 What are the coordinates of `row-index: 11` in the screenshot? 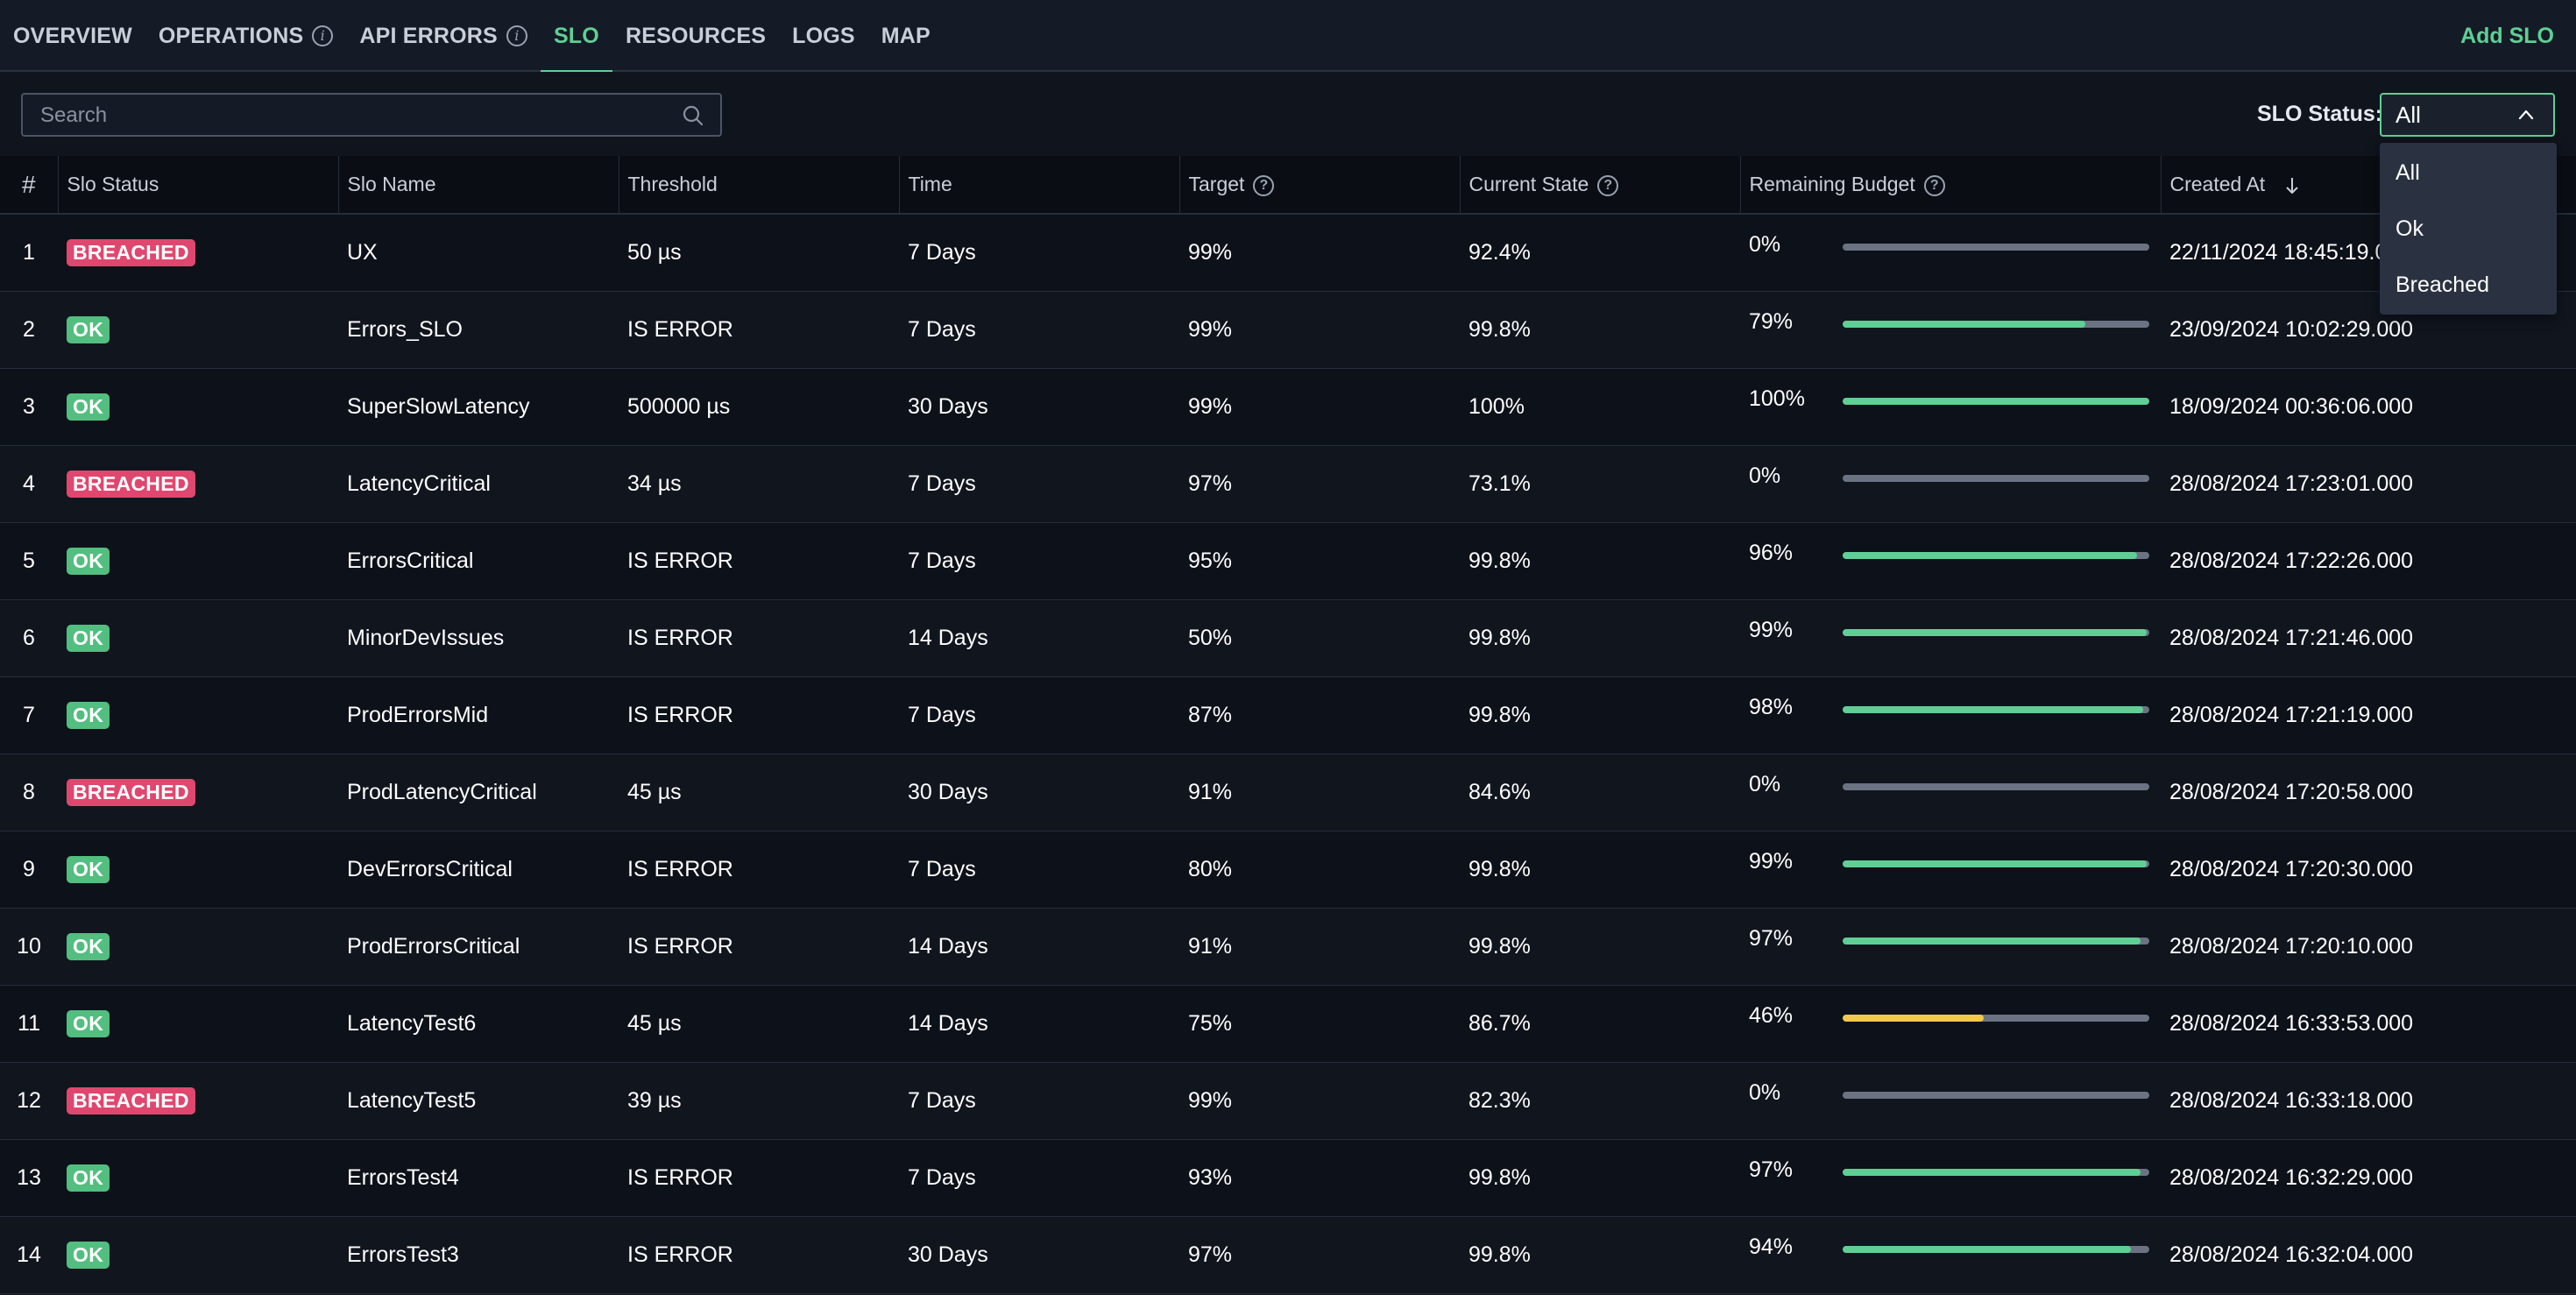 It's located at (29, 1024).